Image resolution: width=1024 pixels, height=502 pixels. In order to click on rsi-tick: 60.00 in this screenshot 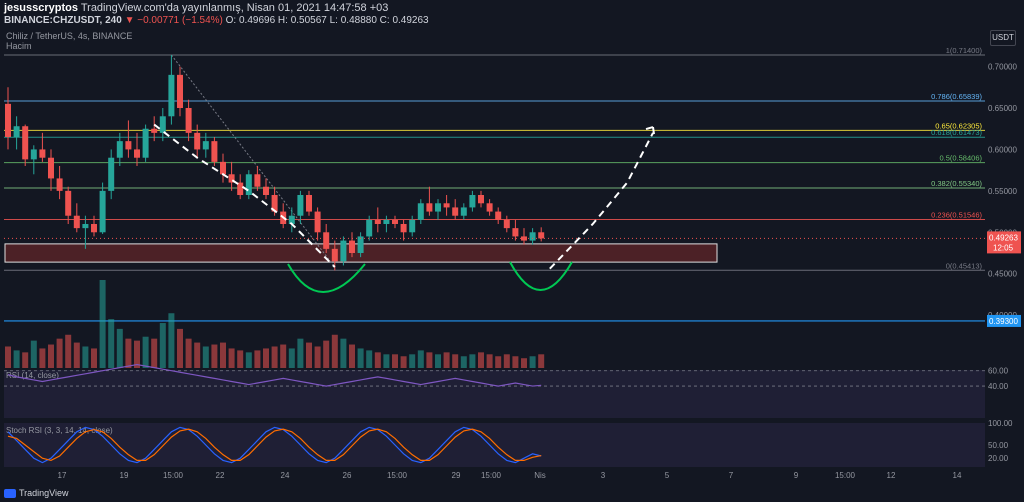, I will do `click(998, 371)`.